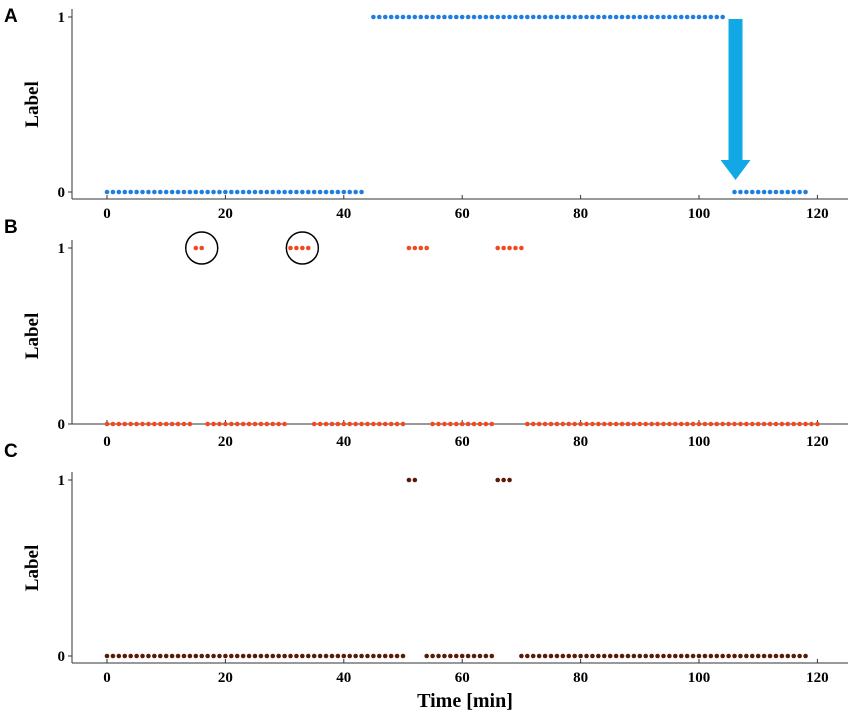 The width and height of the screenshot is (857, 716). What do you see at coordinates (107, 678) in the screenshot?
I see `x-tick-label: 0` at bounding box center [107, 678].